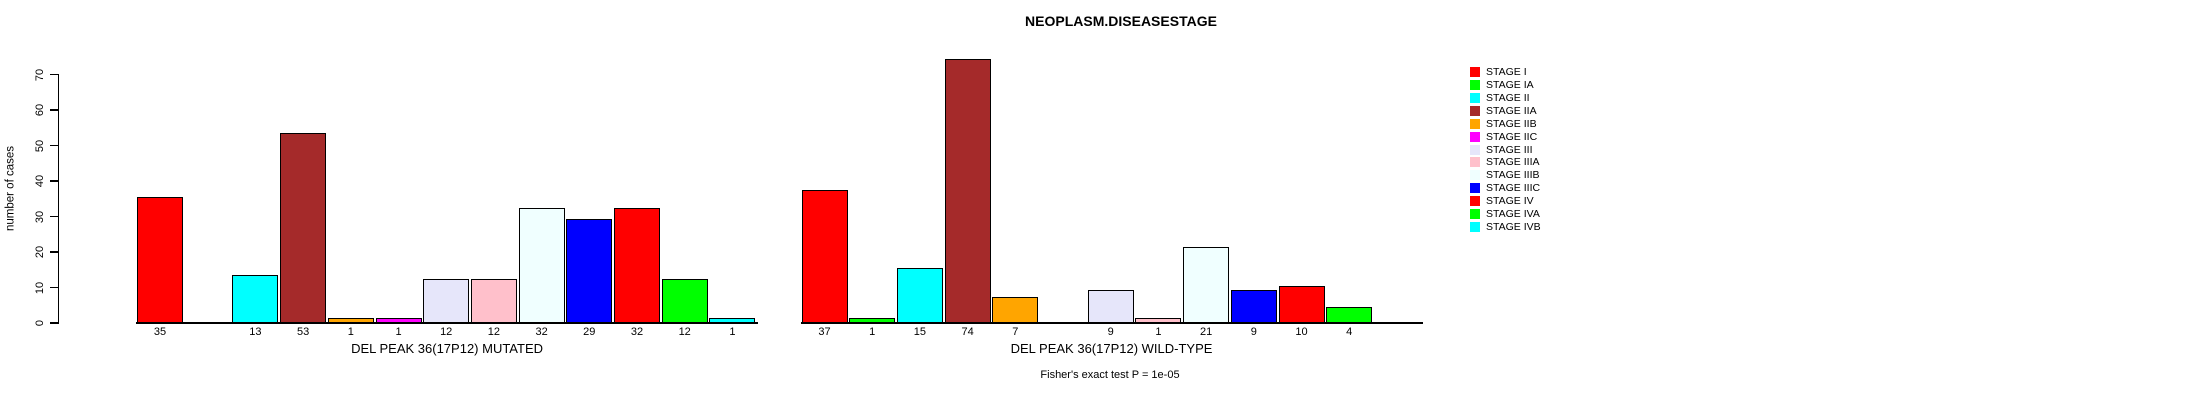  I want to click on bar-value-label: 37, so click(824, 332).